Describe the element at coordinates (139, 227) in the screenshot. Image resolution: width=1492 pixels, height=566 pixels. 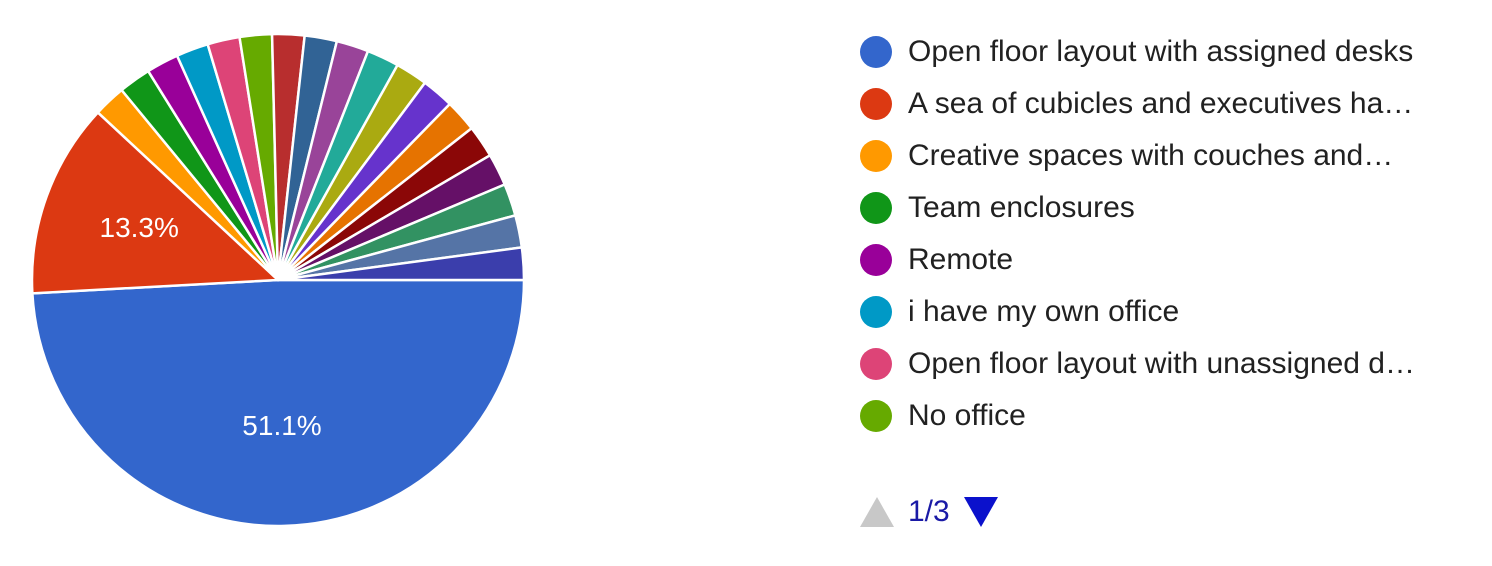
I see `slice-percent-label: 13.3%` at that location.